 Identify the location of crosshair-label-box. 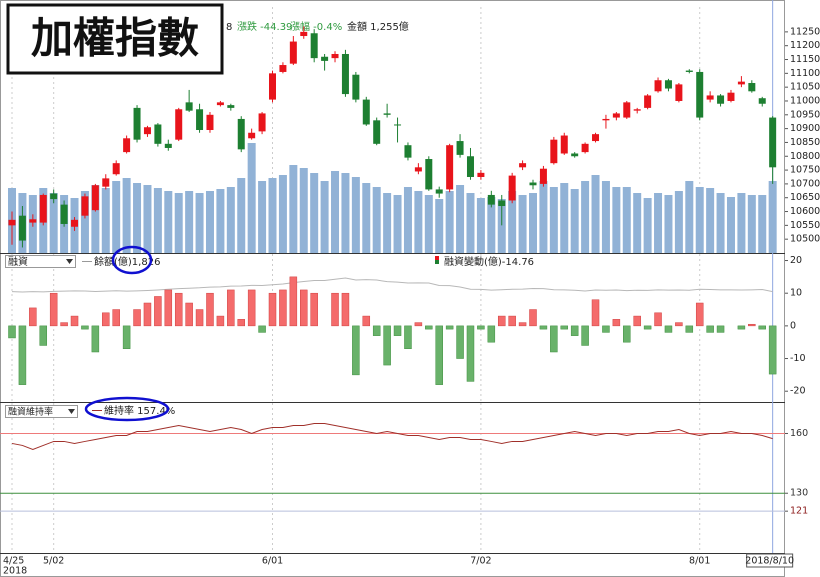
(770, 560).